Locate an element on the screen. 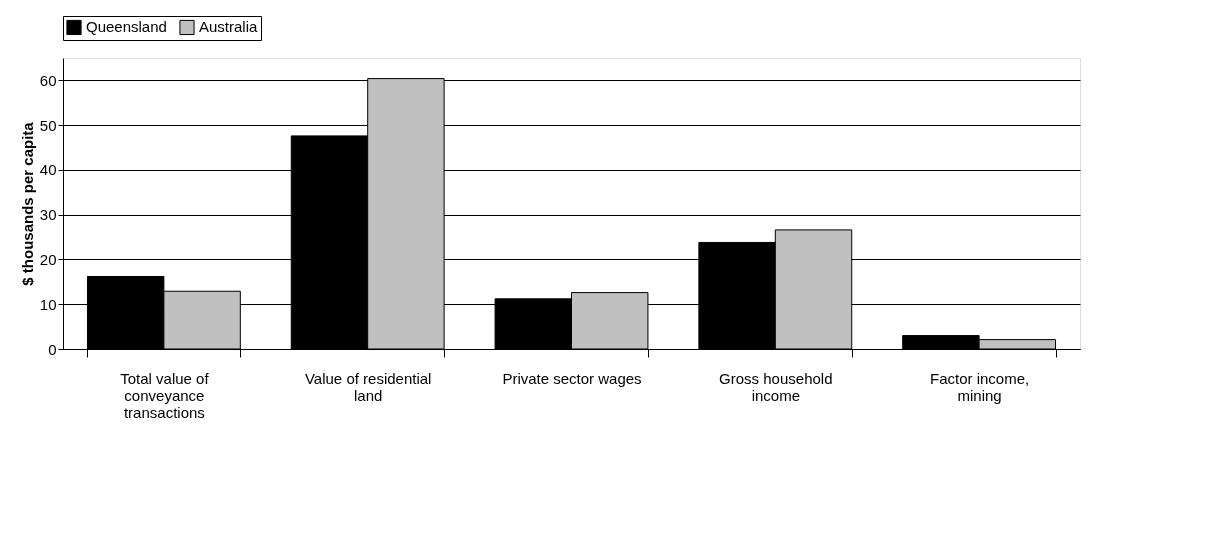 The height and width of the screenshot is (552, 1205). x-tick-label: Total value of conveyance transactions is located at coordinates (165, 395).